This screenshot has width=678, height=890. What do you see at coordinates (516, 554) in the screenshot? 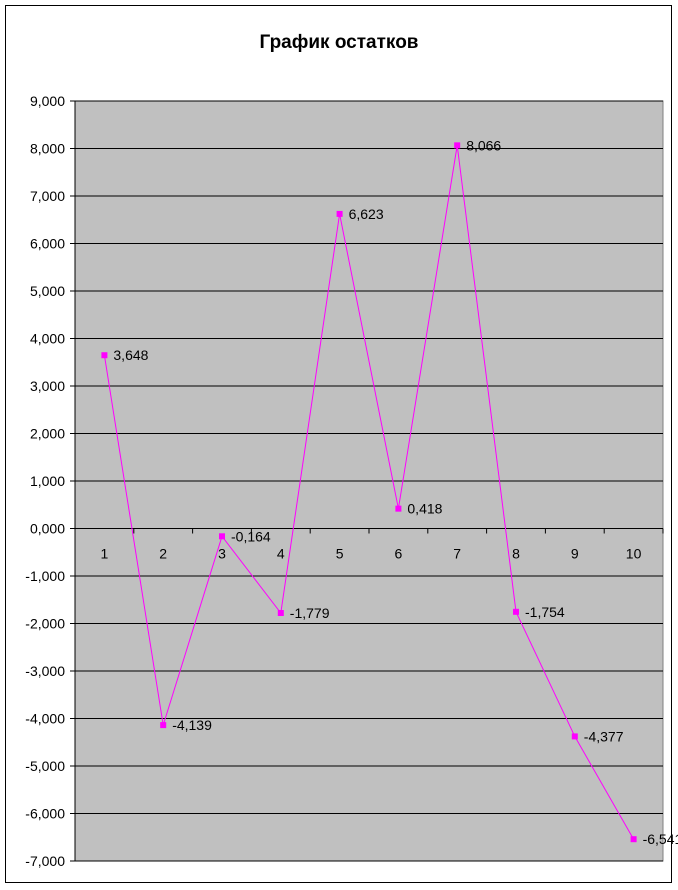
I see `x-tick-label: 8` at bounding box center [516, 554].